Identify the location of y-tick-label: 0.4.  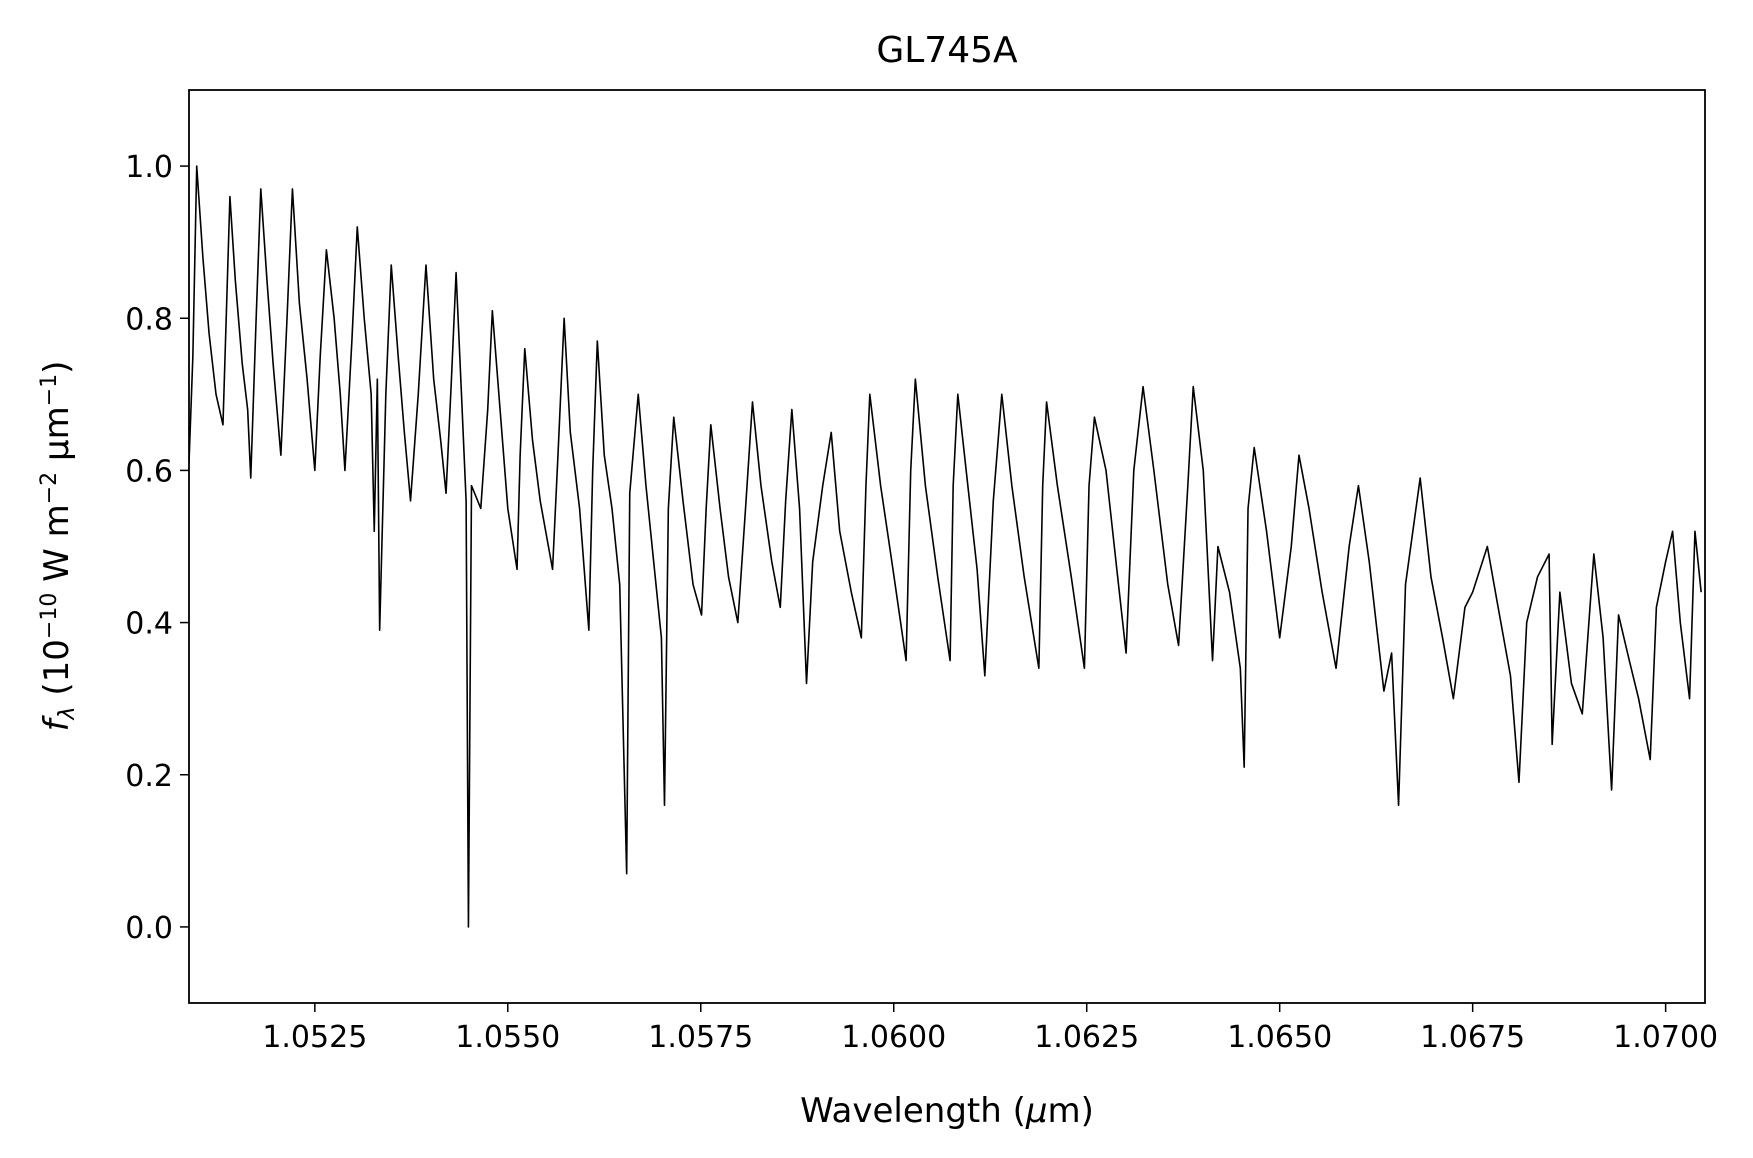
(149, 624).